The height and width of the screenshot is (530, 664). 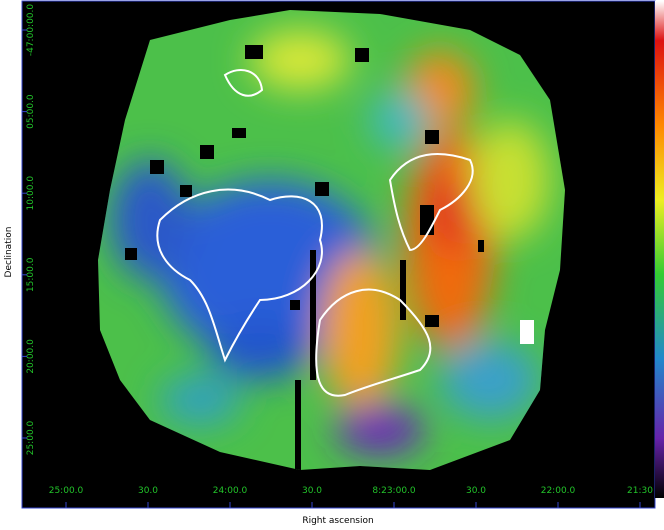 I want to click on y-tick-label: -47:00:00.0, so click(x=31, y=30).